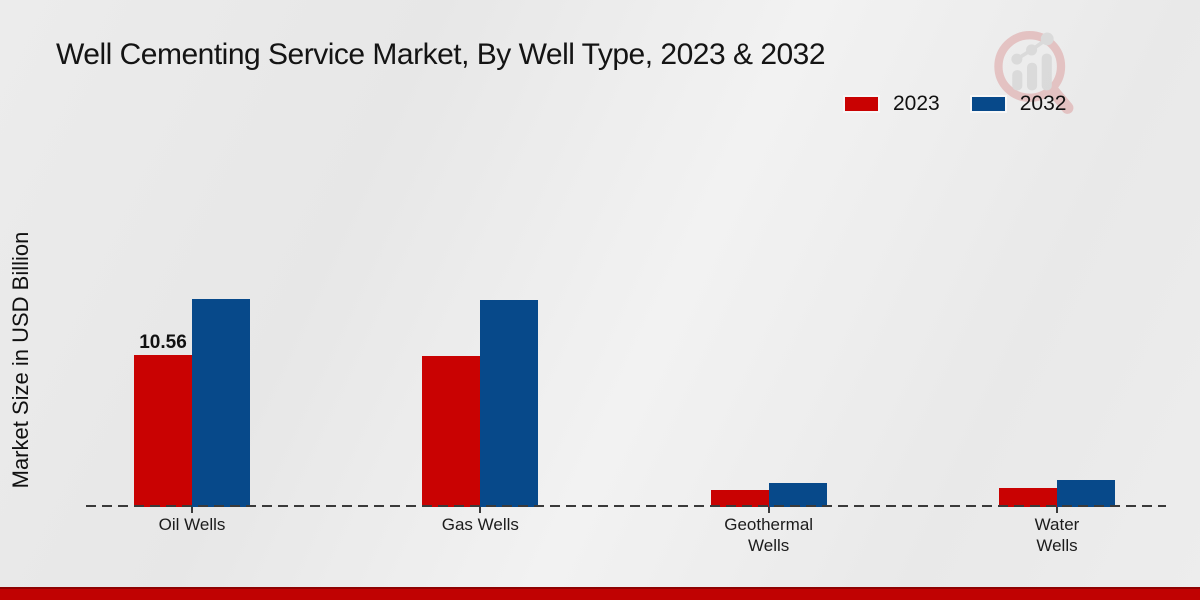 The width and height of the screenshot is (1200, 600). What do you see at coordinates (451, 431) in the screenshot?
I see `bar-2023-gas-wells` at bounding box center [451, 431].